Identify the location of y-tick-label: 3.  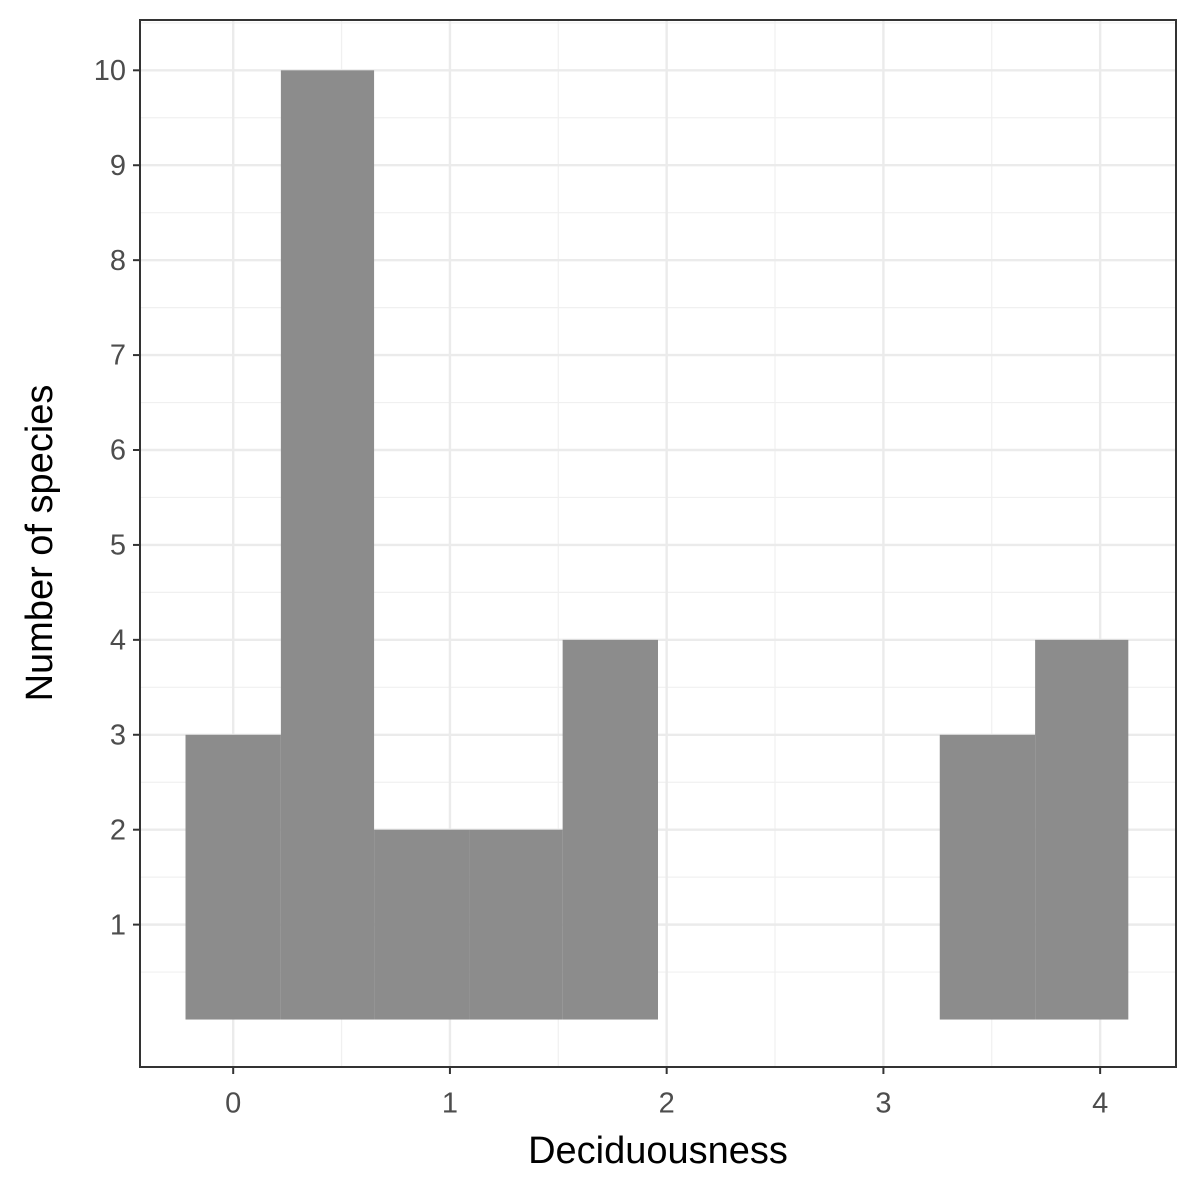
(118, 735).